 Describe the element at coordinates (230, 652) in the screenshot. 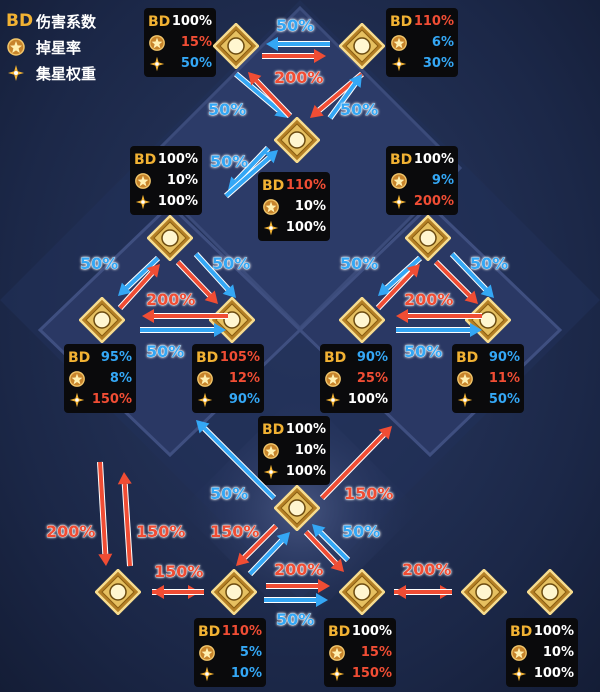

I see `stat-card-beast: BD 110% 5% 10%` at that location.